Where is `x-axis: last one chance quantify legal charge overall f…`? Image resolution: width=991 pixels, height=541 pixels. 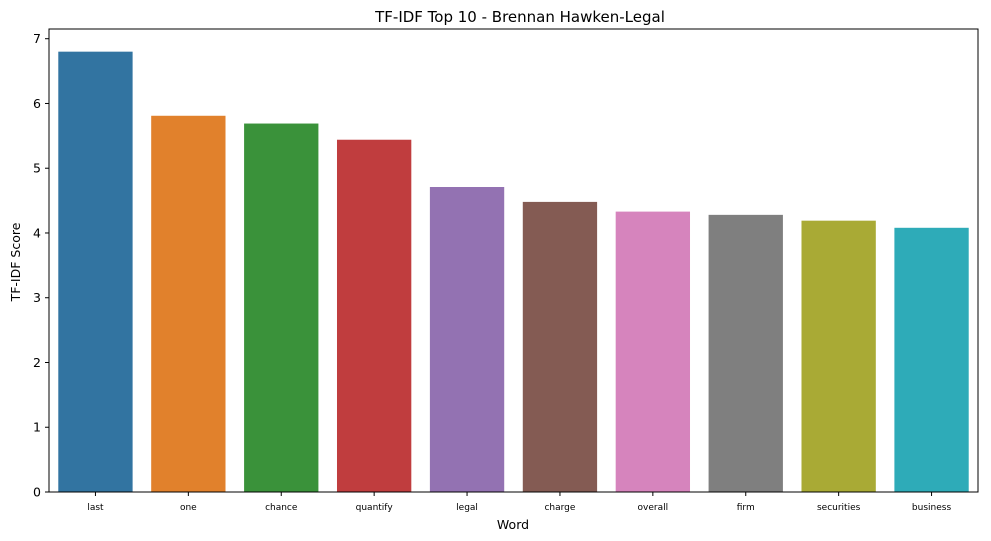
x-axis: last one chance quantify legal charge overall f… is located at coordinates (519, 502).